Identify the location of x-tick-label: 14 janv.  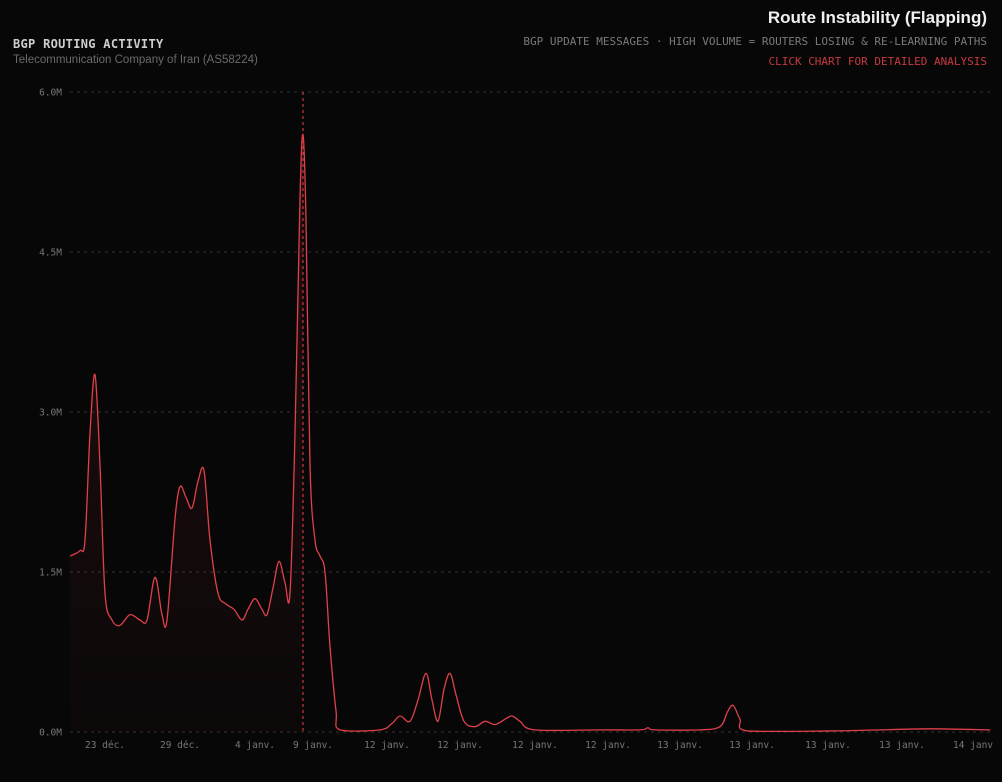
(973, 745).